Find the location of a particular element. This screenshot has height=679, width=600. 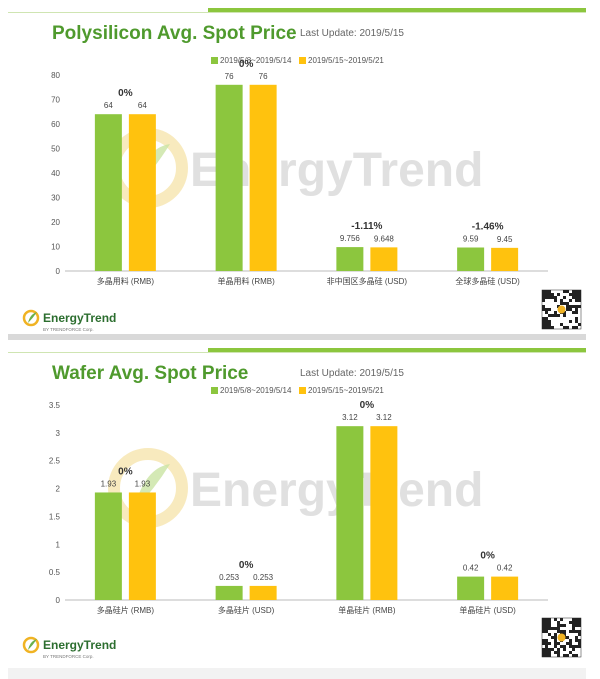

y-tick-label: 1 is located at coordinates (58, 544).